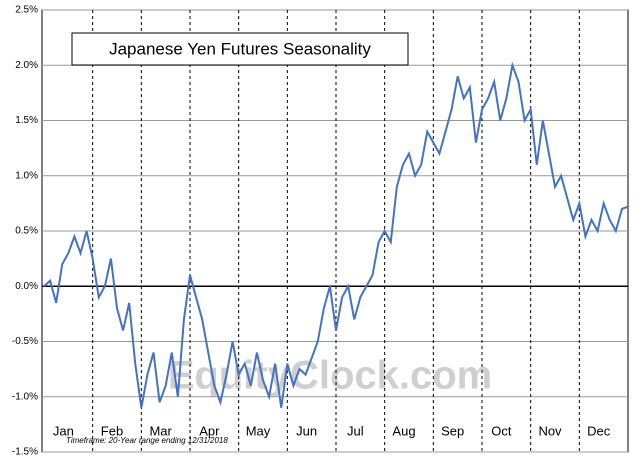 Image resolution: width=637 pixels, height=463 pixels. What do you see at coordinates (25, 452) in the screenshot?
I see `y-tick-label: -1.5%` at bounding box center [25, 452].